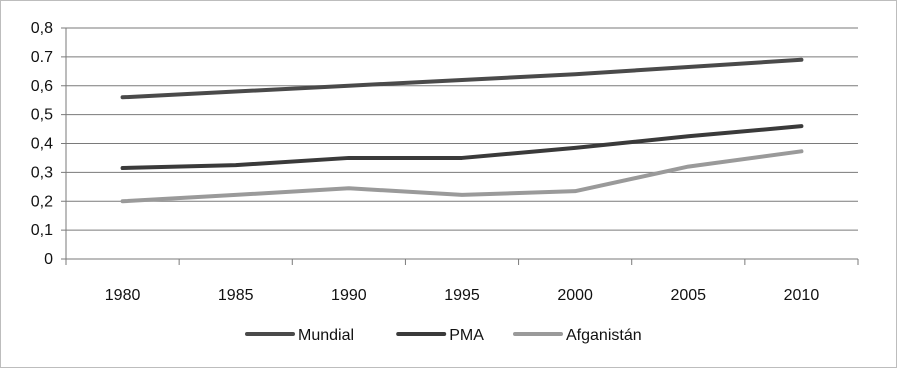 The width and height of the screenshot is (897, 369). What do you see at coordinates (604, 335) in the screenshot?
I see `legend-label: Afganistán` at bounding box center [604, 335].